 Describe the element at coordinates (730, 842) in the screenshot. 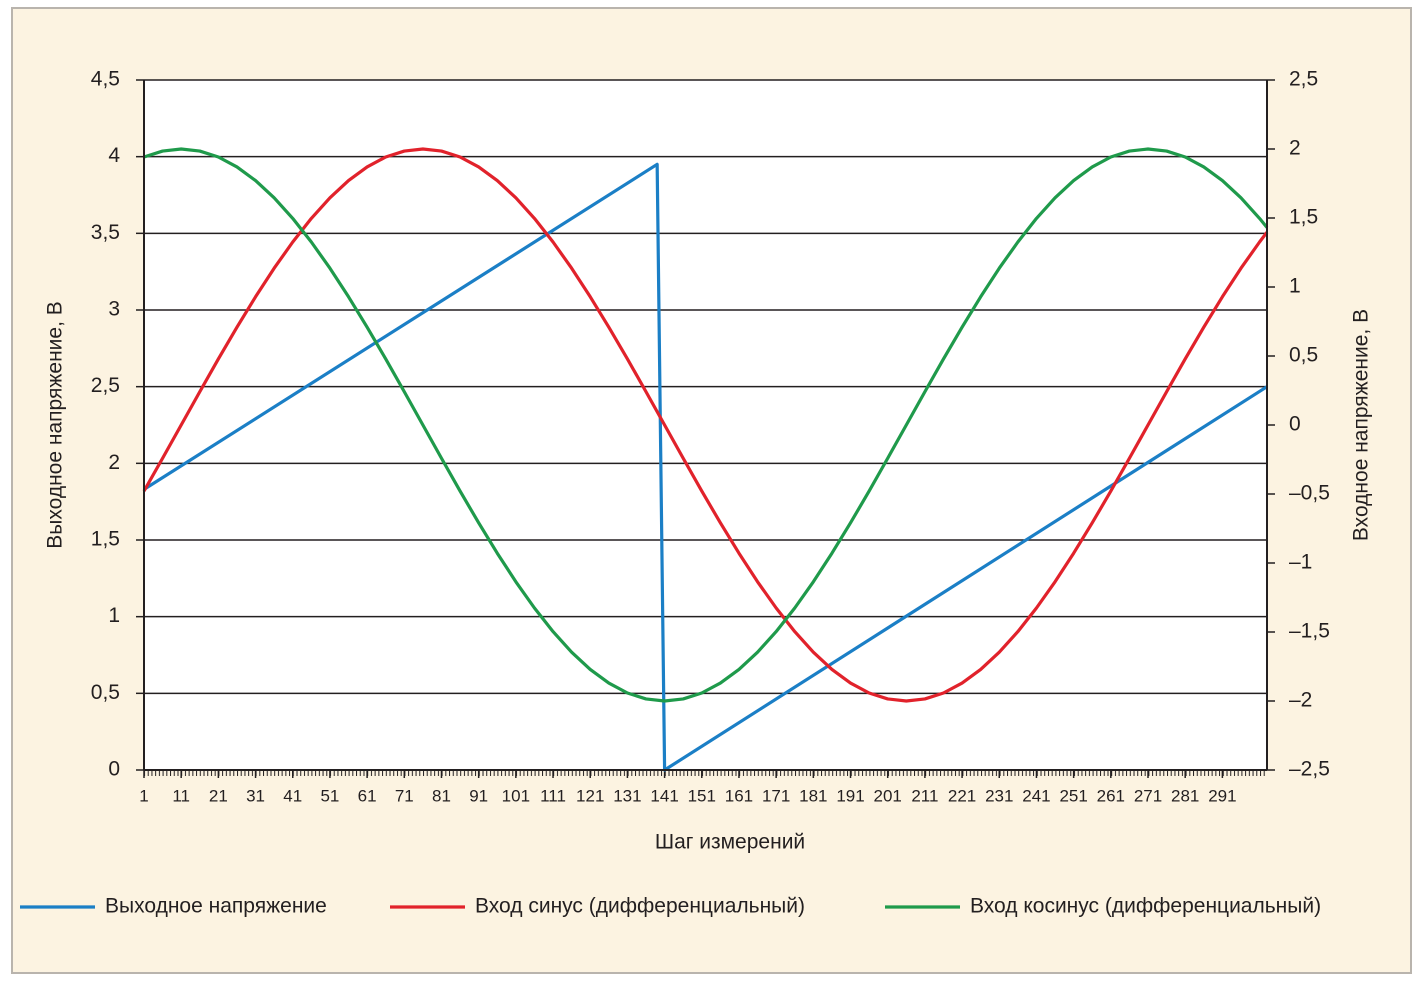

I see `x-axis-title: Шаг измерений` at that location.